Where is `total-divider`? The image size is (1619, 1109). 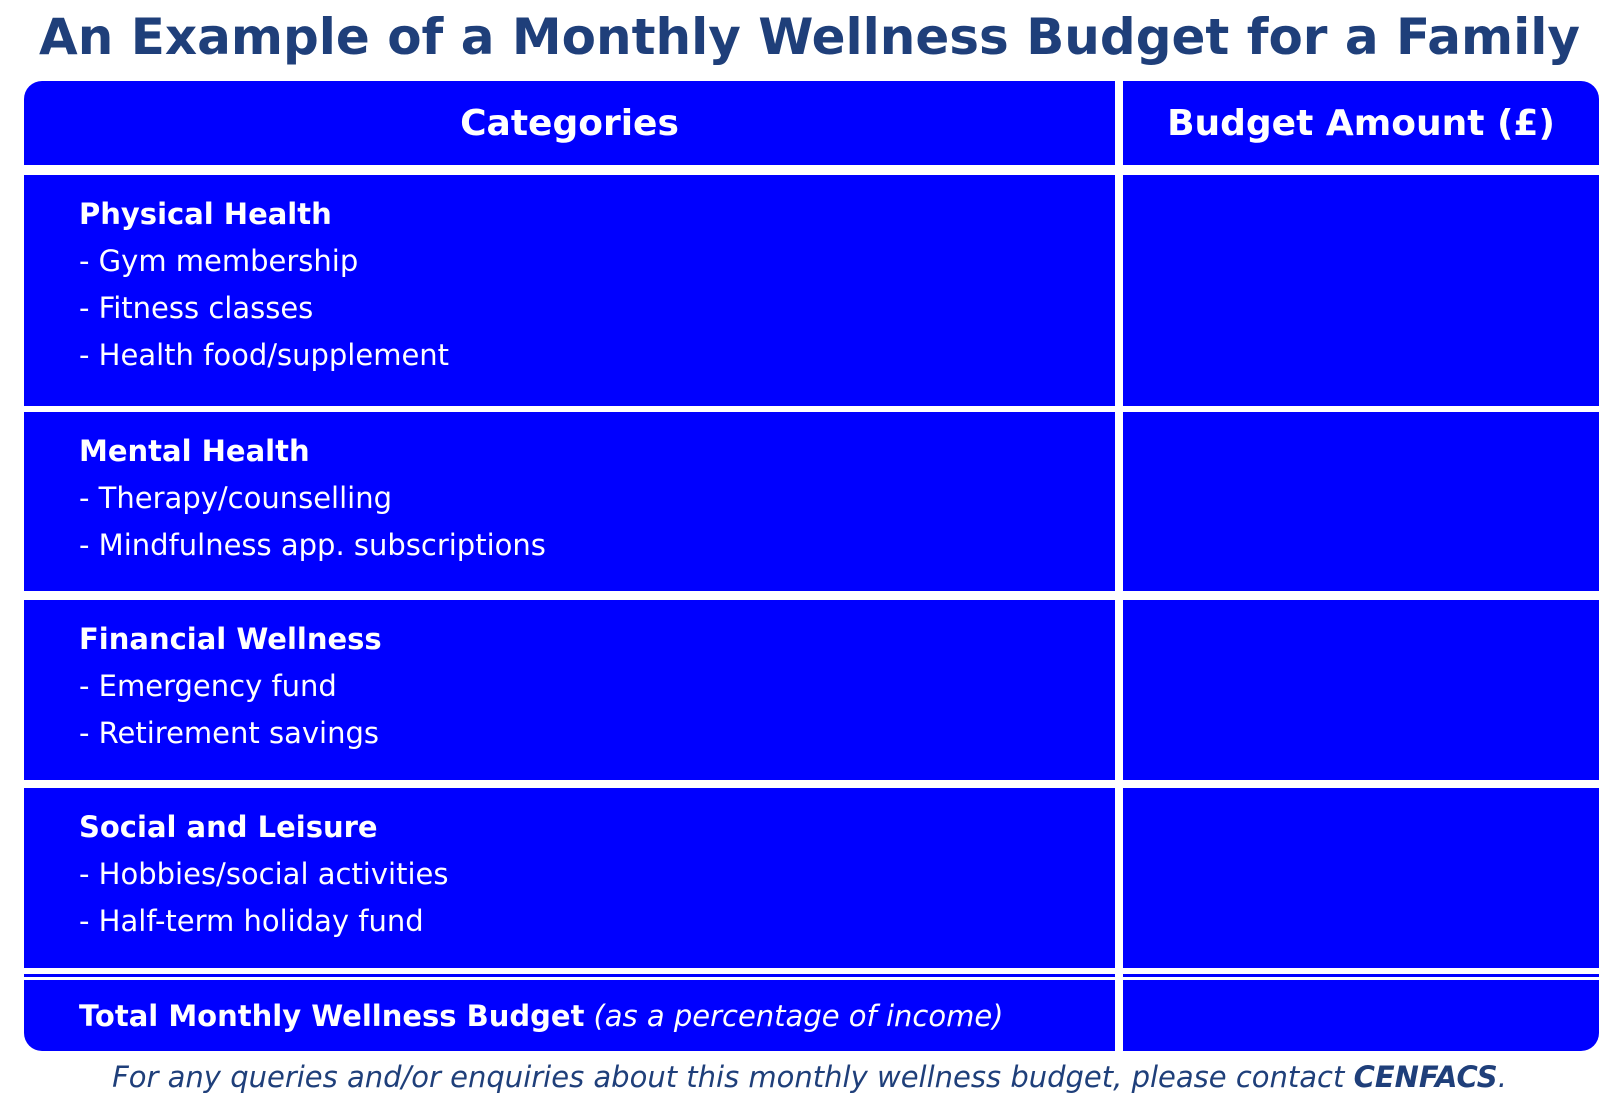
total-divider is located at coordinates (811, 975).